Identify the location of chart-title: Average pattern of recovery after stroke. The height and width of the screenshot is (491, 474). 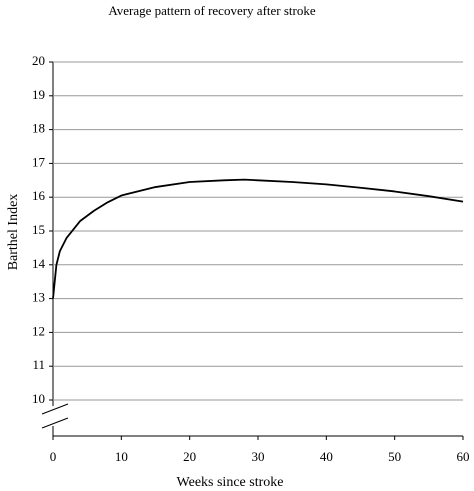
(212, 10).